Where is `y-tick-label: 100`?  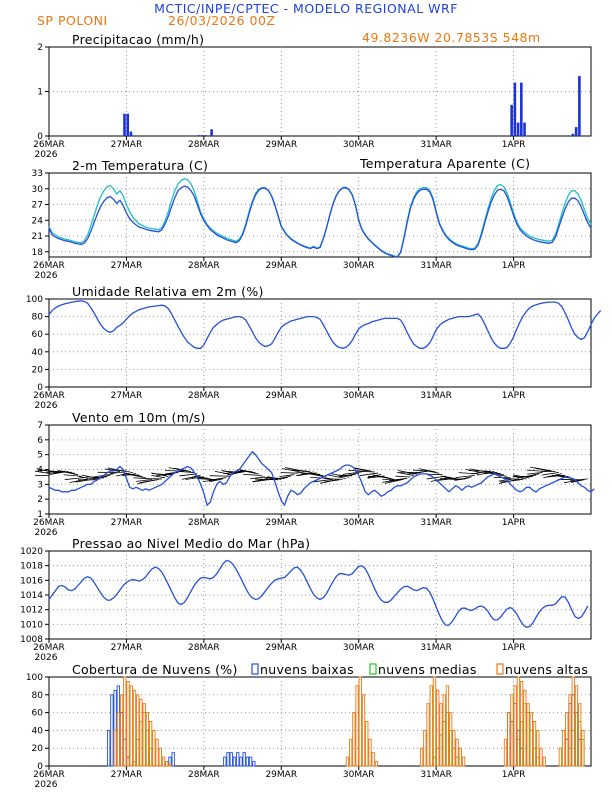
y-tick-label: 100 is located at coordinates (34, 678).